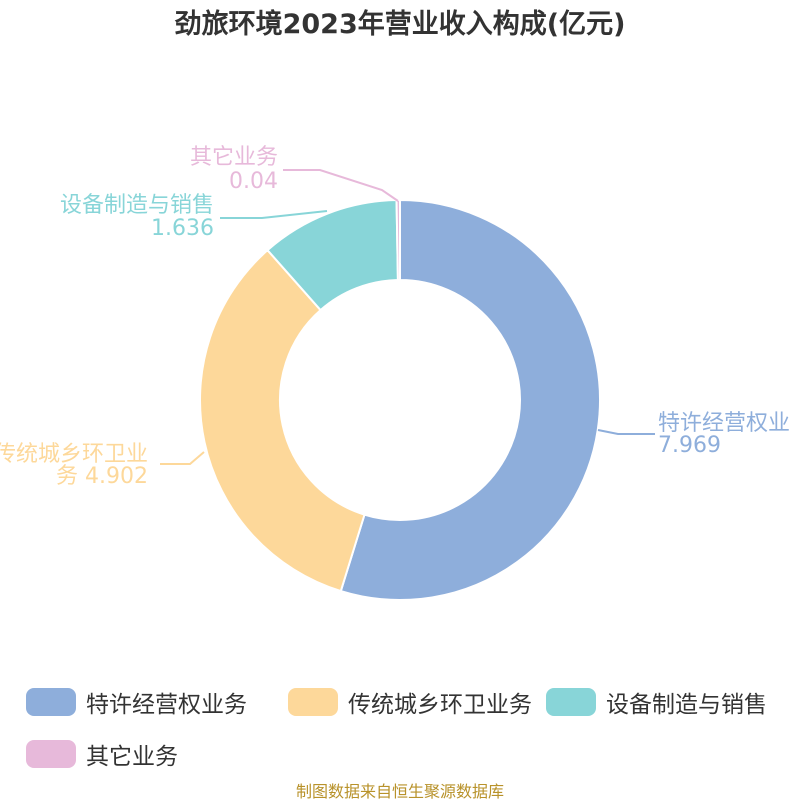  I want to click on source-note: 制图数据来自恒生聚源数据库, so click(399, 791).